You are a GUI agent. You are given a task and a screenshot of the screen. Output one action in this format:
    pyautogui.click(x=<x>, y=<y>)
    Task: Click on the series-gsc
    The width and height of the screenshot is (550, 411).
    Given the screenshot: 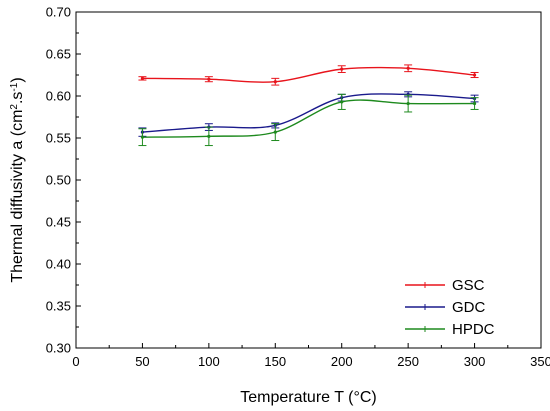 What is the action you would take?
    pyautogui.click(x=308, y=75)
    